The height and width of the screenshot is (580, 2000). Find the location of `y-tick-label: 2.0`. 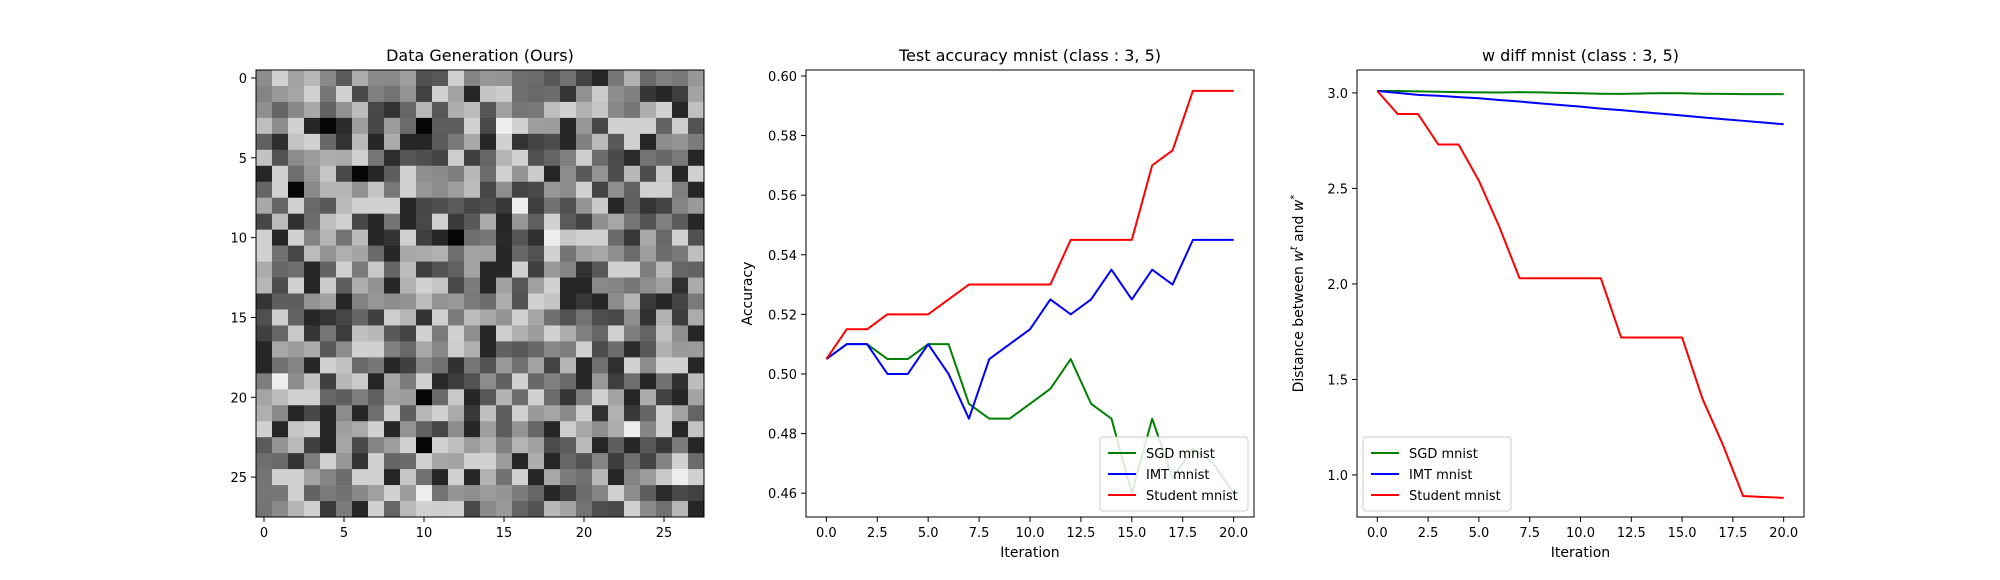

y-tick-label: 2.0 is located at coordinates (1337, 285).